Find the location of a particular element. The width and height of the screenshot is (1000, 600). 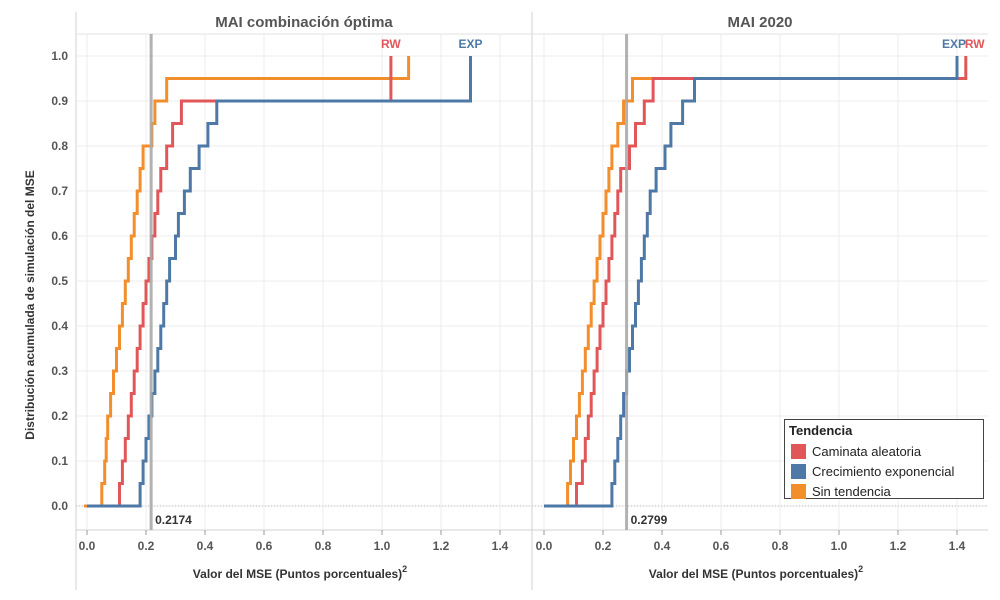

y-tick-label: 1.0 is located at coordinates (59, 56).